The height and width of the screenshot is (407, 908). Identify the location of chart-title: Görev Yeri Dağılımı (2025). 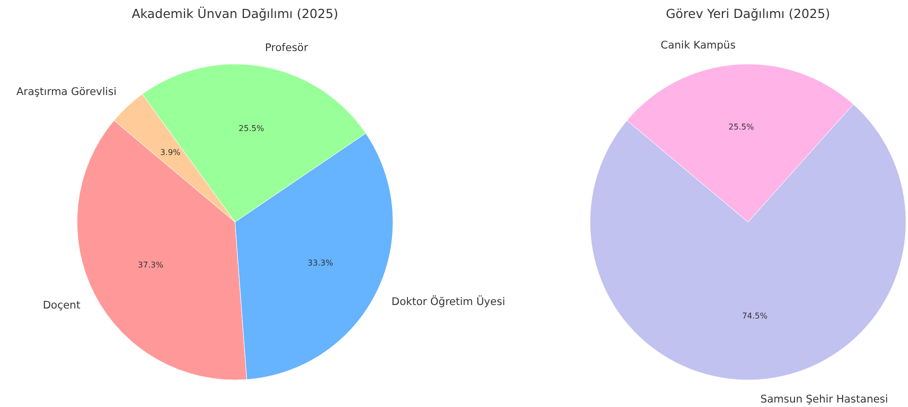
(748, 13).